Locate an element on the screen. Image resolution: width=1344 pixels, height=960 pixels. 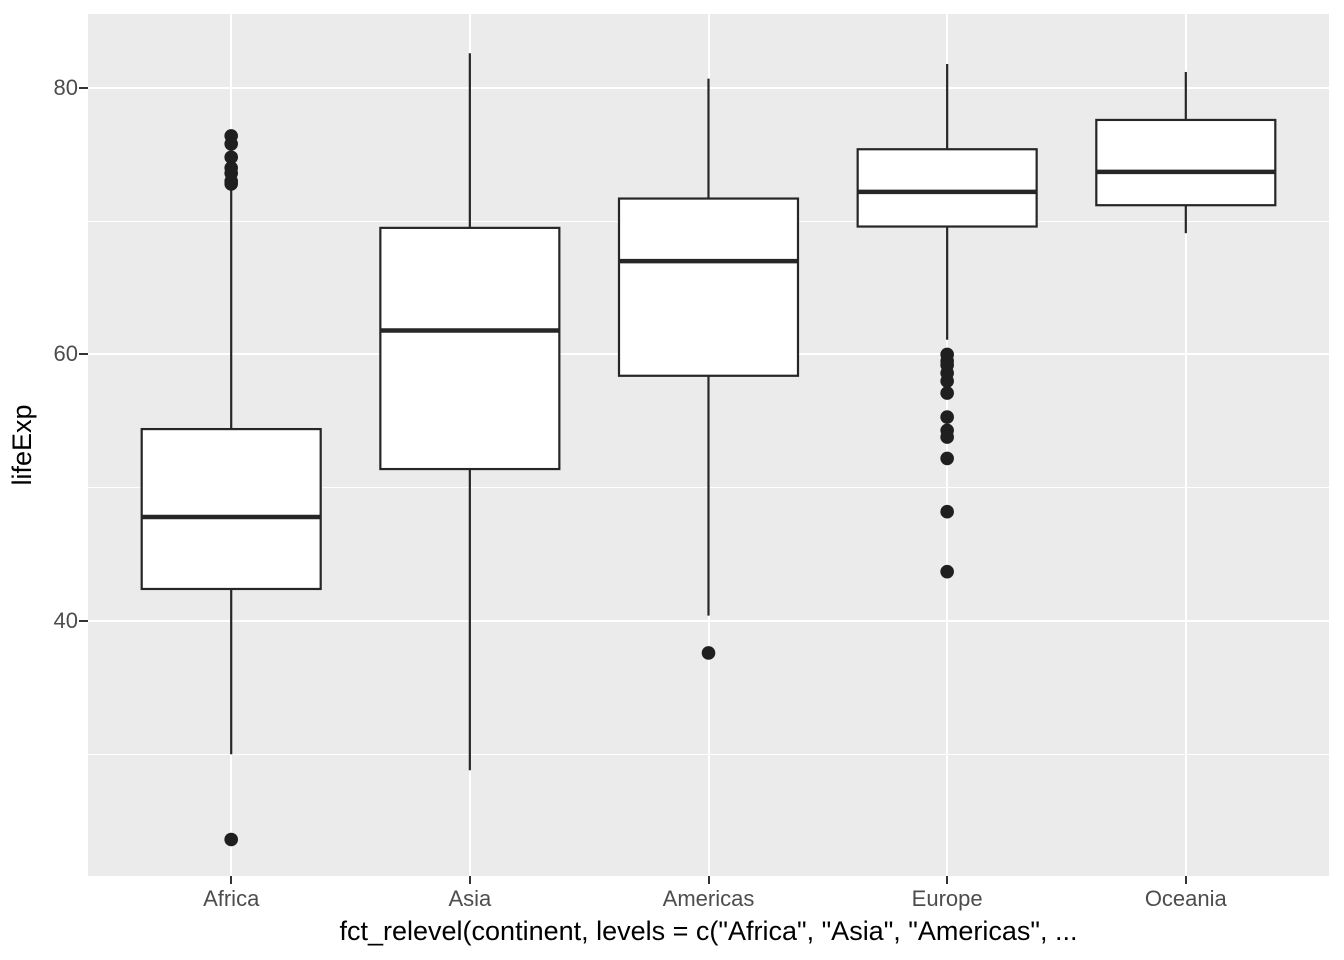
outlier-dot-americas is located at coordinates (708, 653).